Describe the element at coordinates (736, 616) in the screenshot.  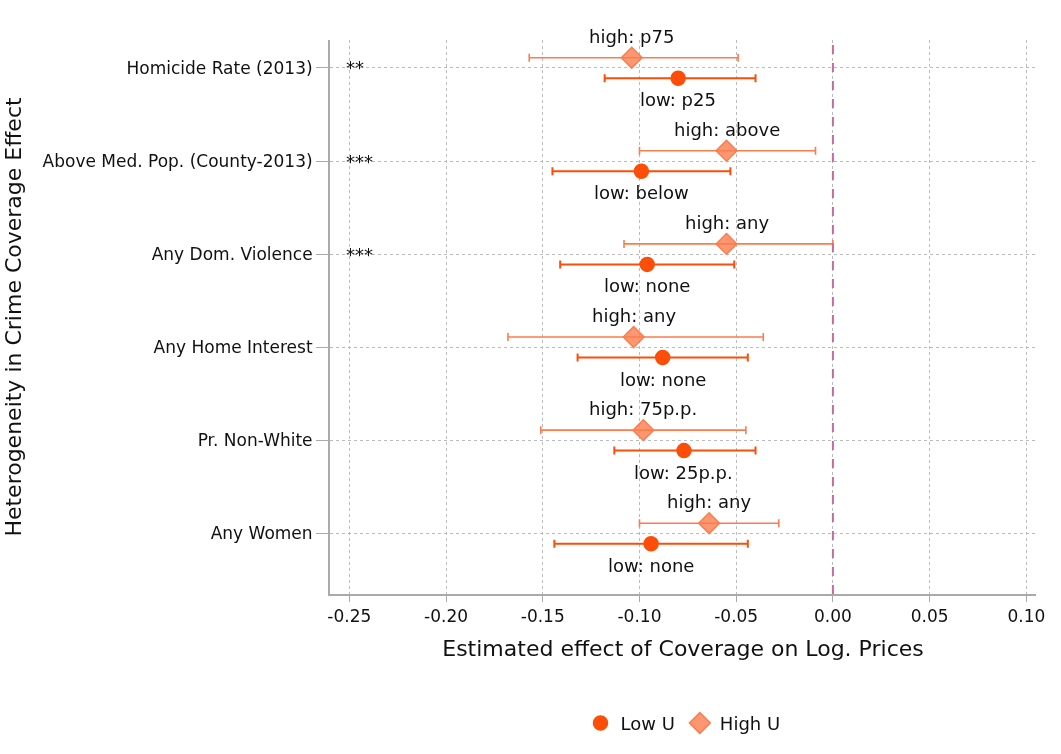
I see `x-tick-label: -0.05` at that location.